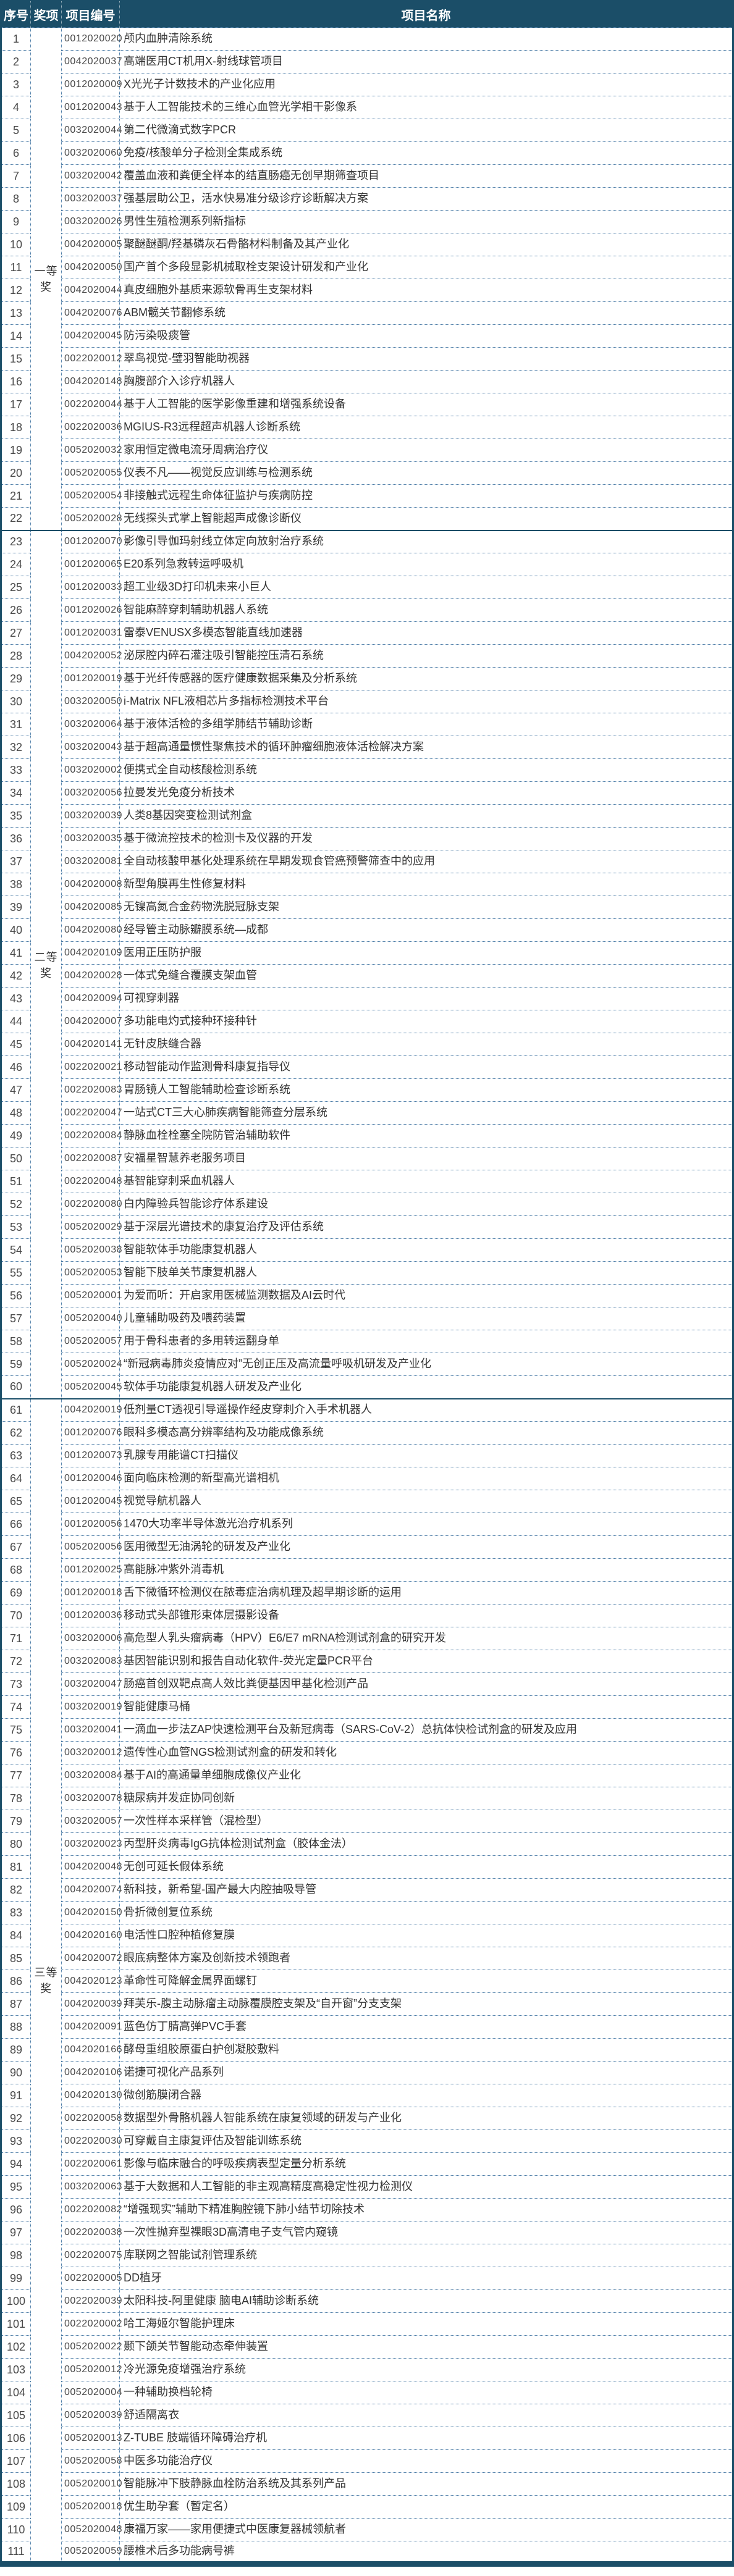 The width and height of the screenshot is (734, 2576). Describe the element at coordinates (426, 2255) in the screenshot. I see `project-name-cell: 库联网之智能试剂管理系统` at that location.